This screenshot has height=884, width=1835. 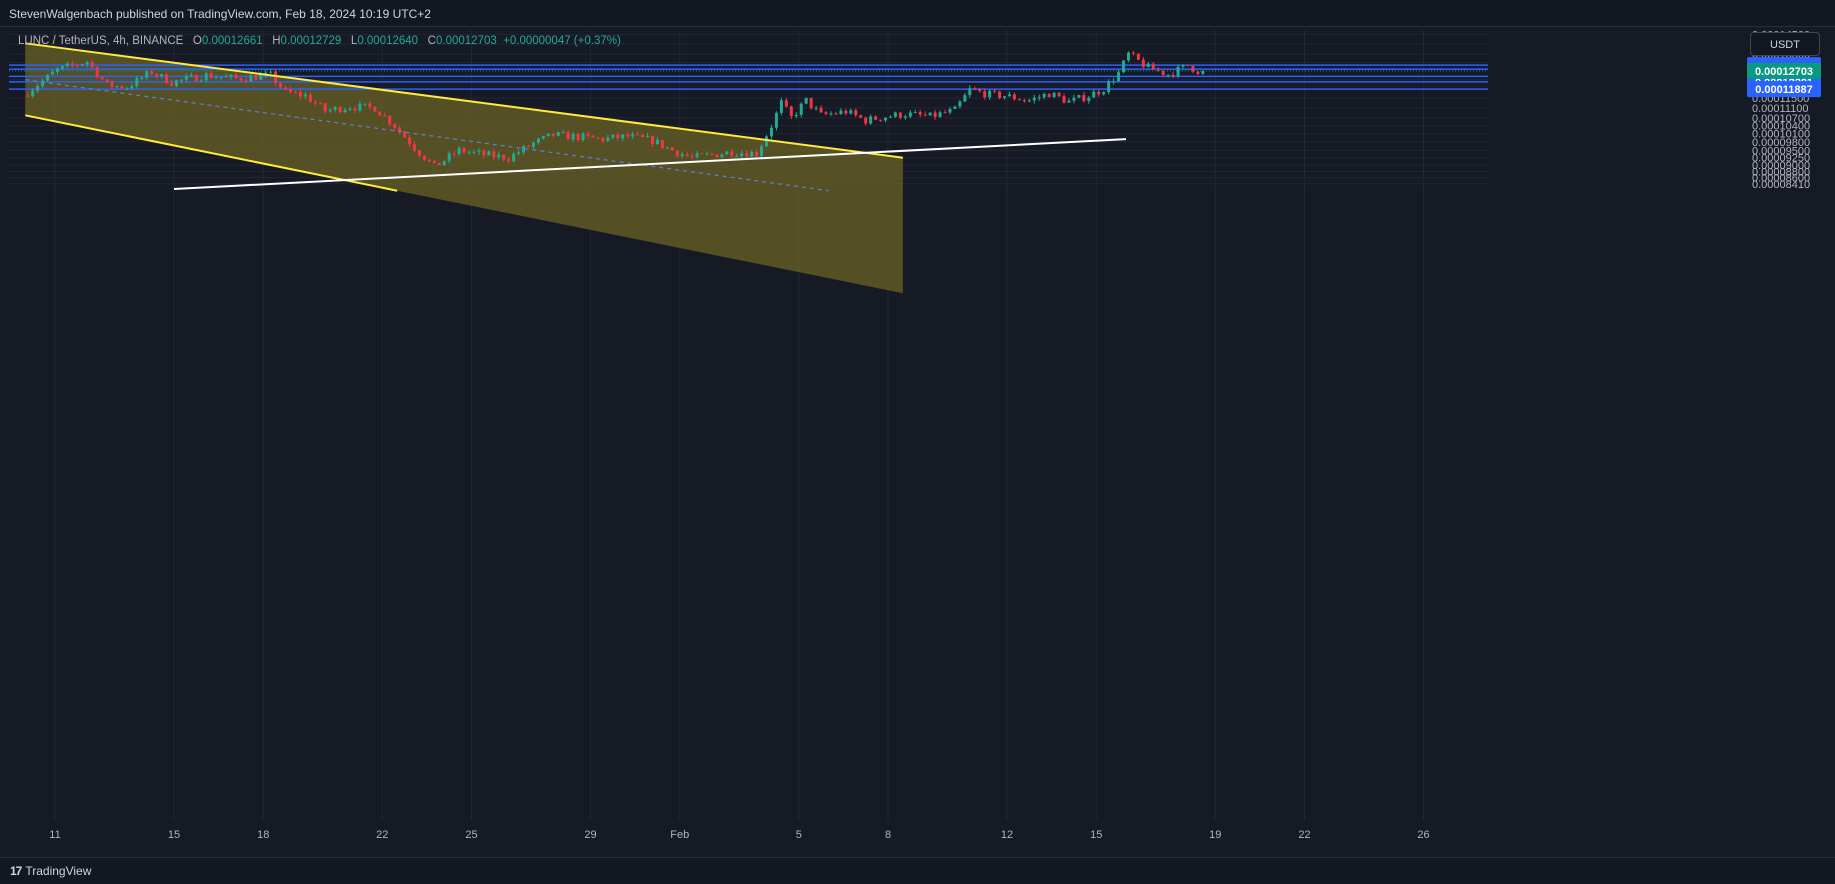 I want to click on y-tick-label: 0.00008800, so click(x=1781, y=172).